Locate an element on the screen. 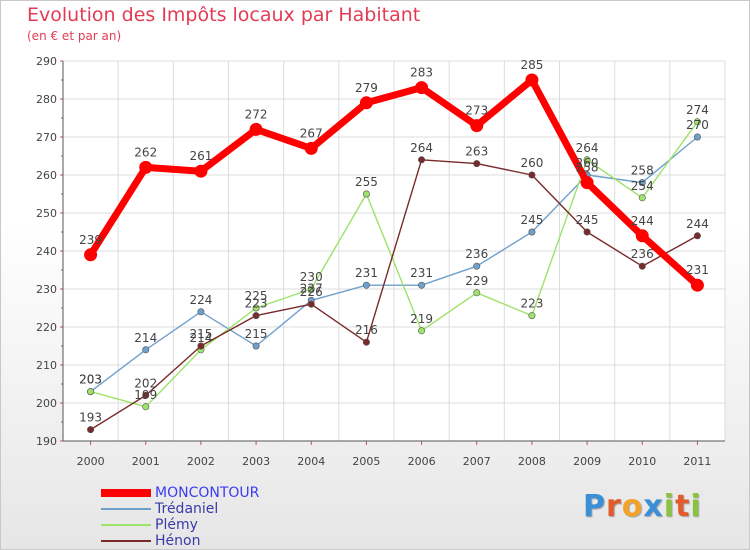 Image resolution: width=750 pixels, height=550 pixels. data-label-plemy: 229 is located at coordinates (476, 281).